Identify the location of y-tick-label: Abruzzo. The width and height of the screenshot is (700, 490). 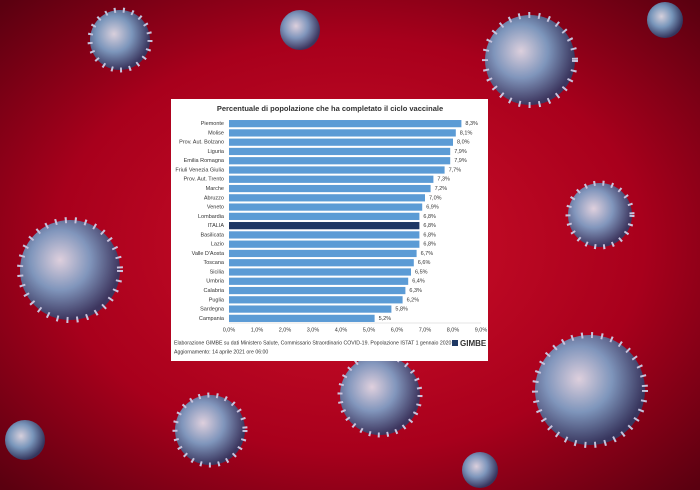
(214, 198).